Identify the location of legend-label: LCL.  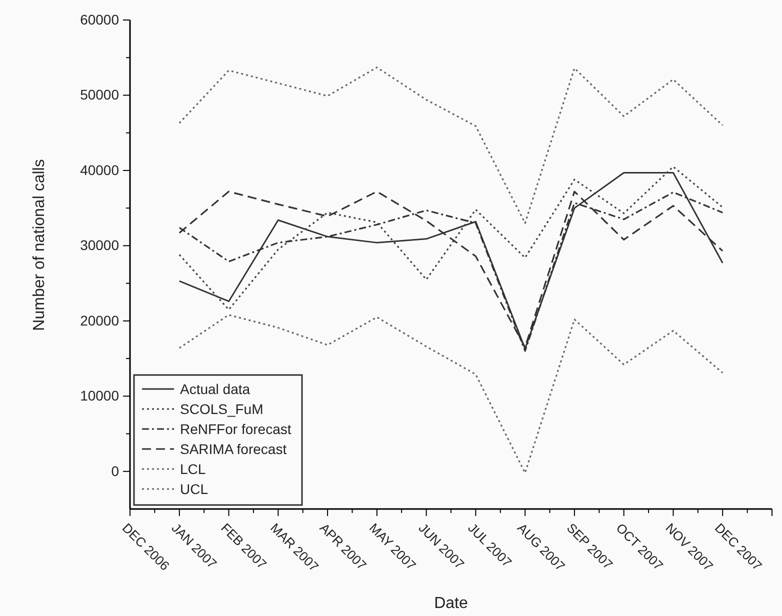
(193, 469).